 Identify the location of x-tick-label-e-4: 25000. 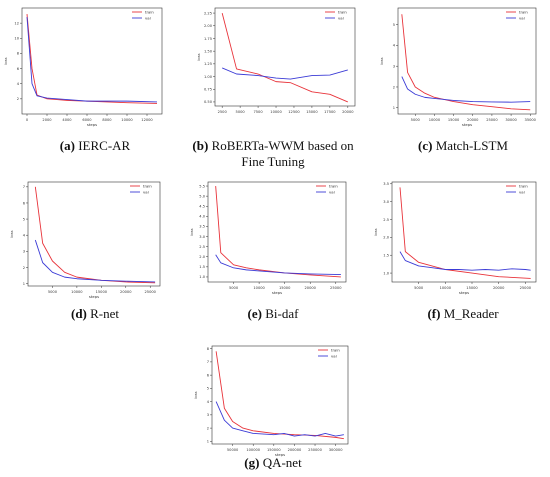
(336, 288).